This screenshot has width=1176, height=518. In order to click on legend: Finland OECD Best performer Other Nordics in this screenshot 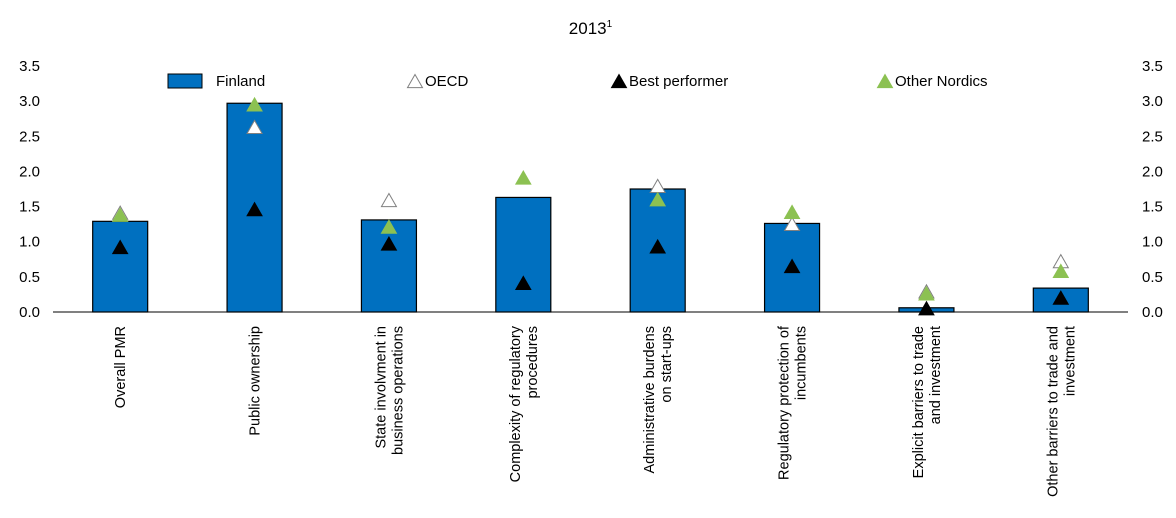, I will do `click(577, 81)`.